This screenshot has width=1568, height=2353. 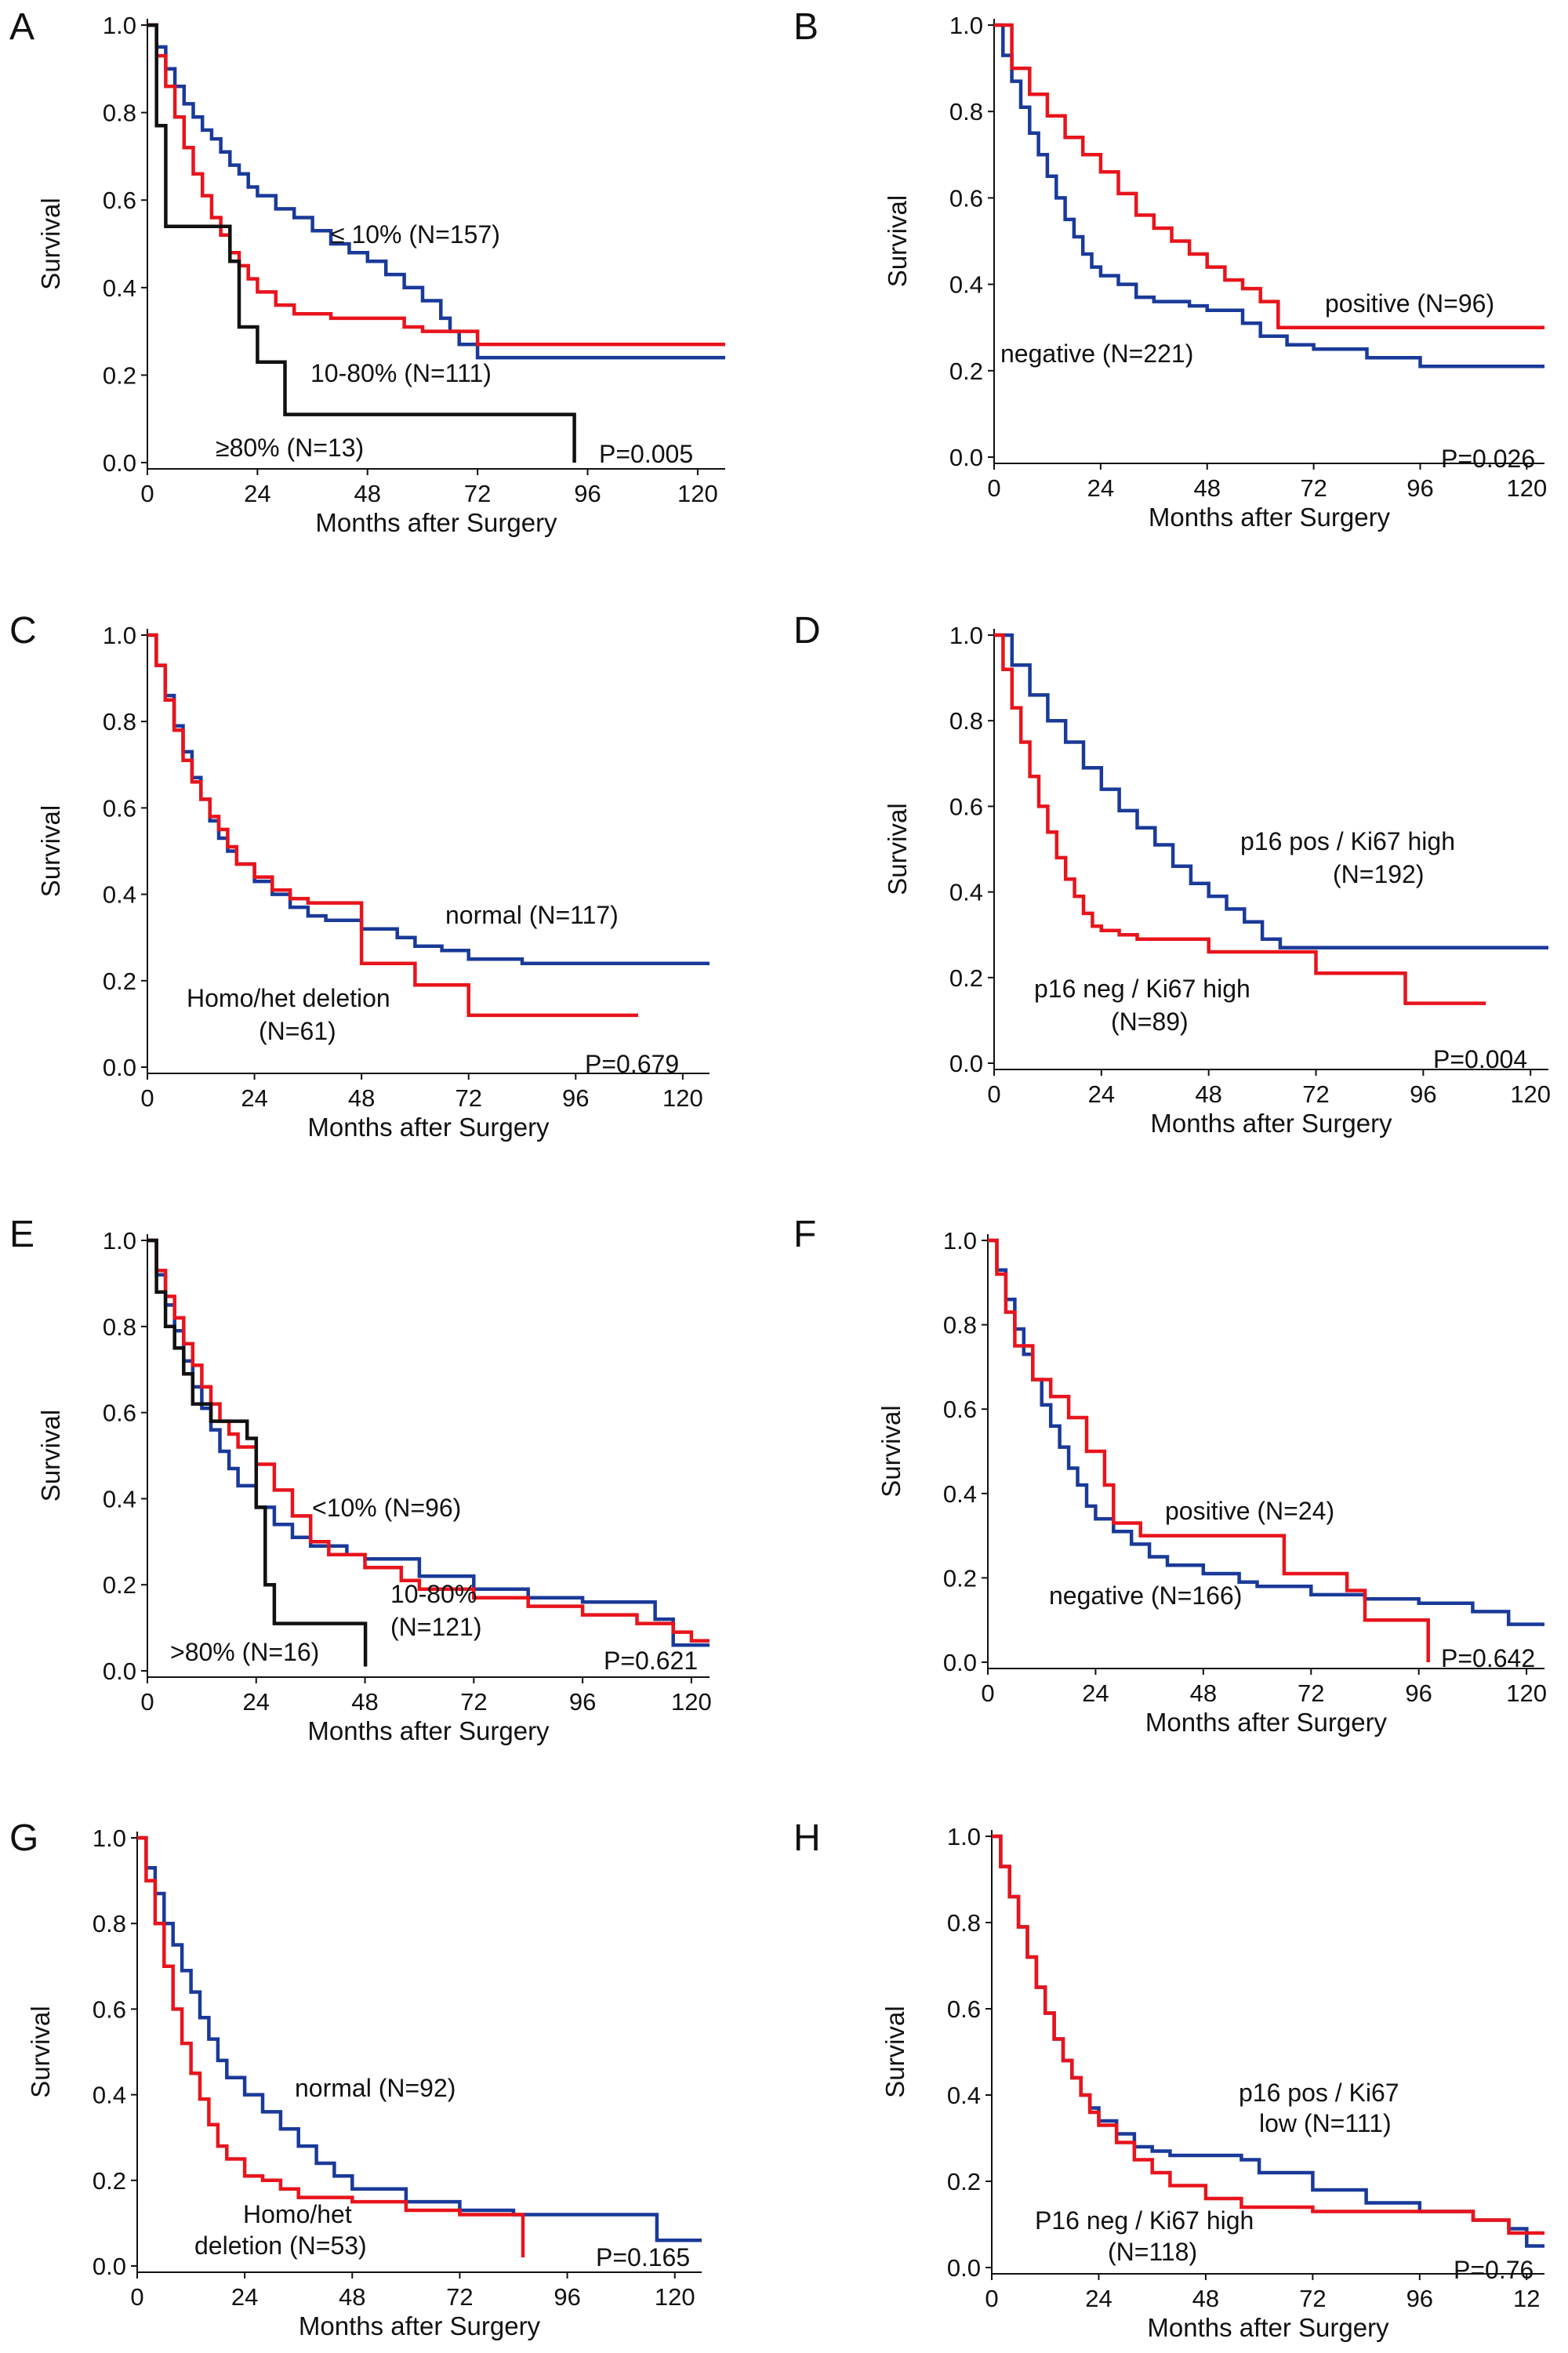 I want to click on curve-annotation: normal (N=117), so click(x=532, y=915).